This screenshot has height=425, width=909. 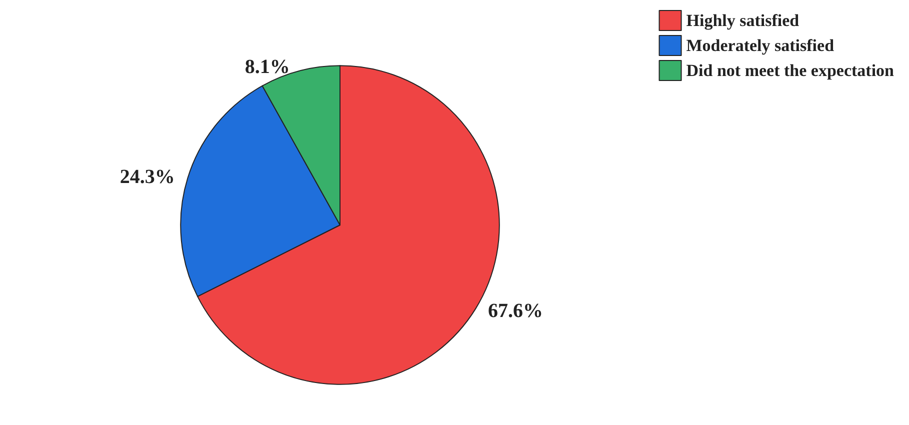 What do you see at coordinates (267, 67) in the screenshot?
I see `data-label: 8.1%` at bounding box center [267, 67].